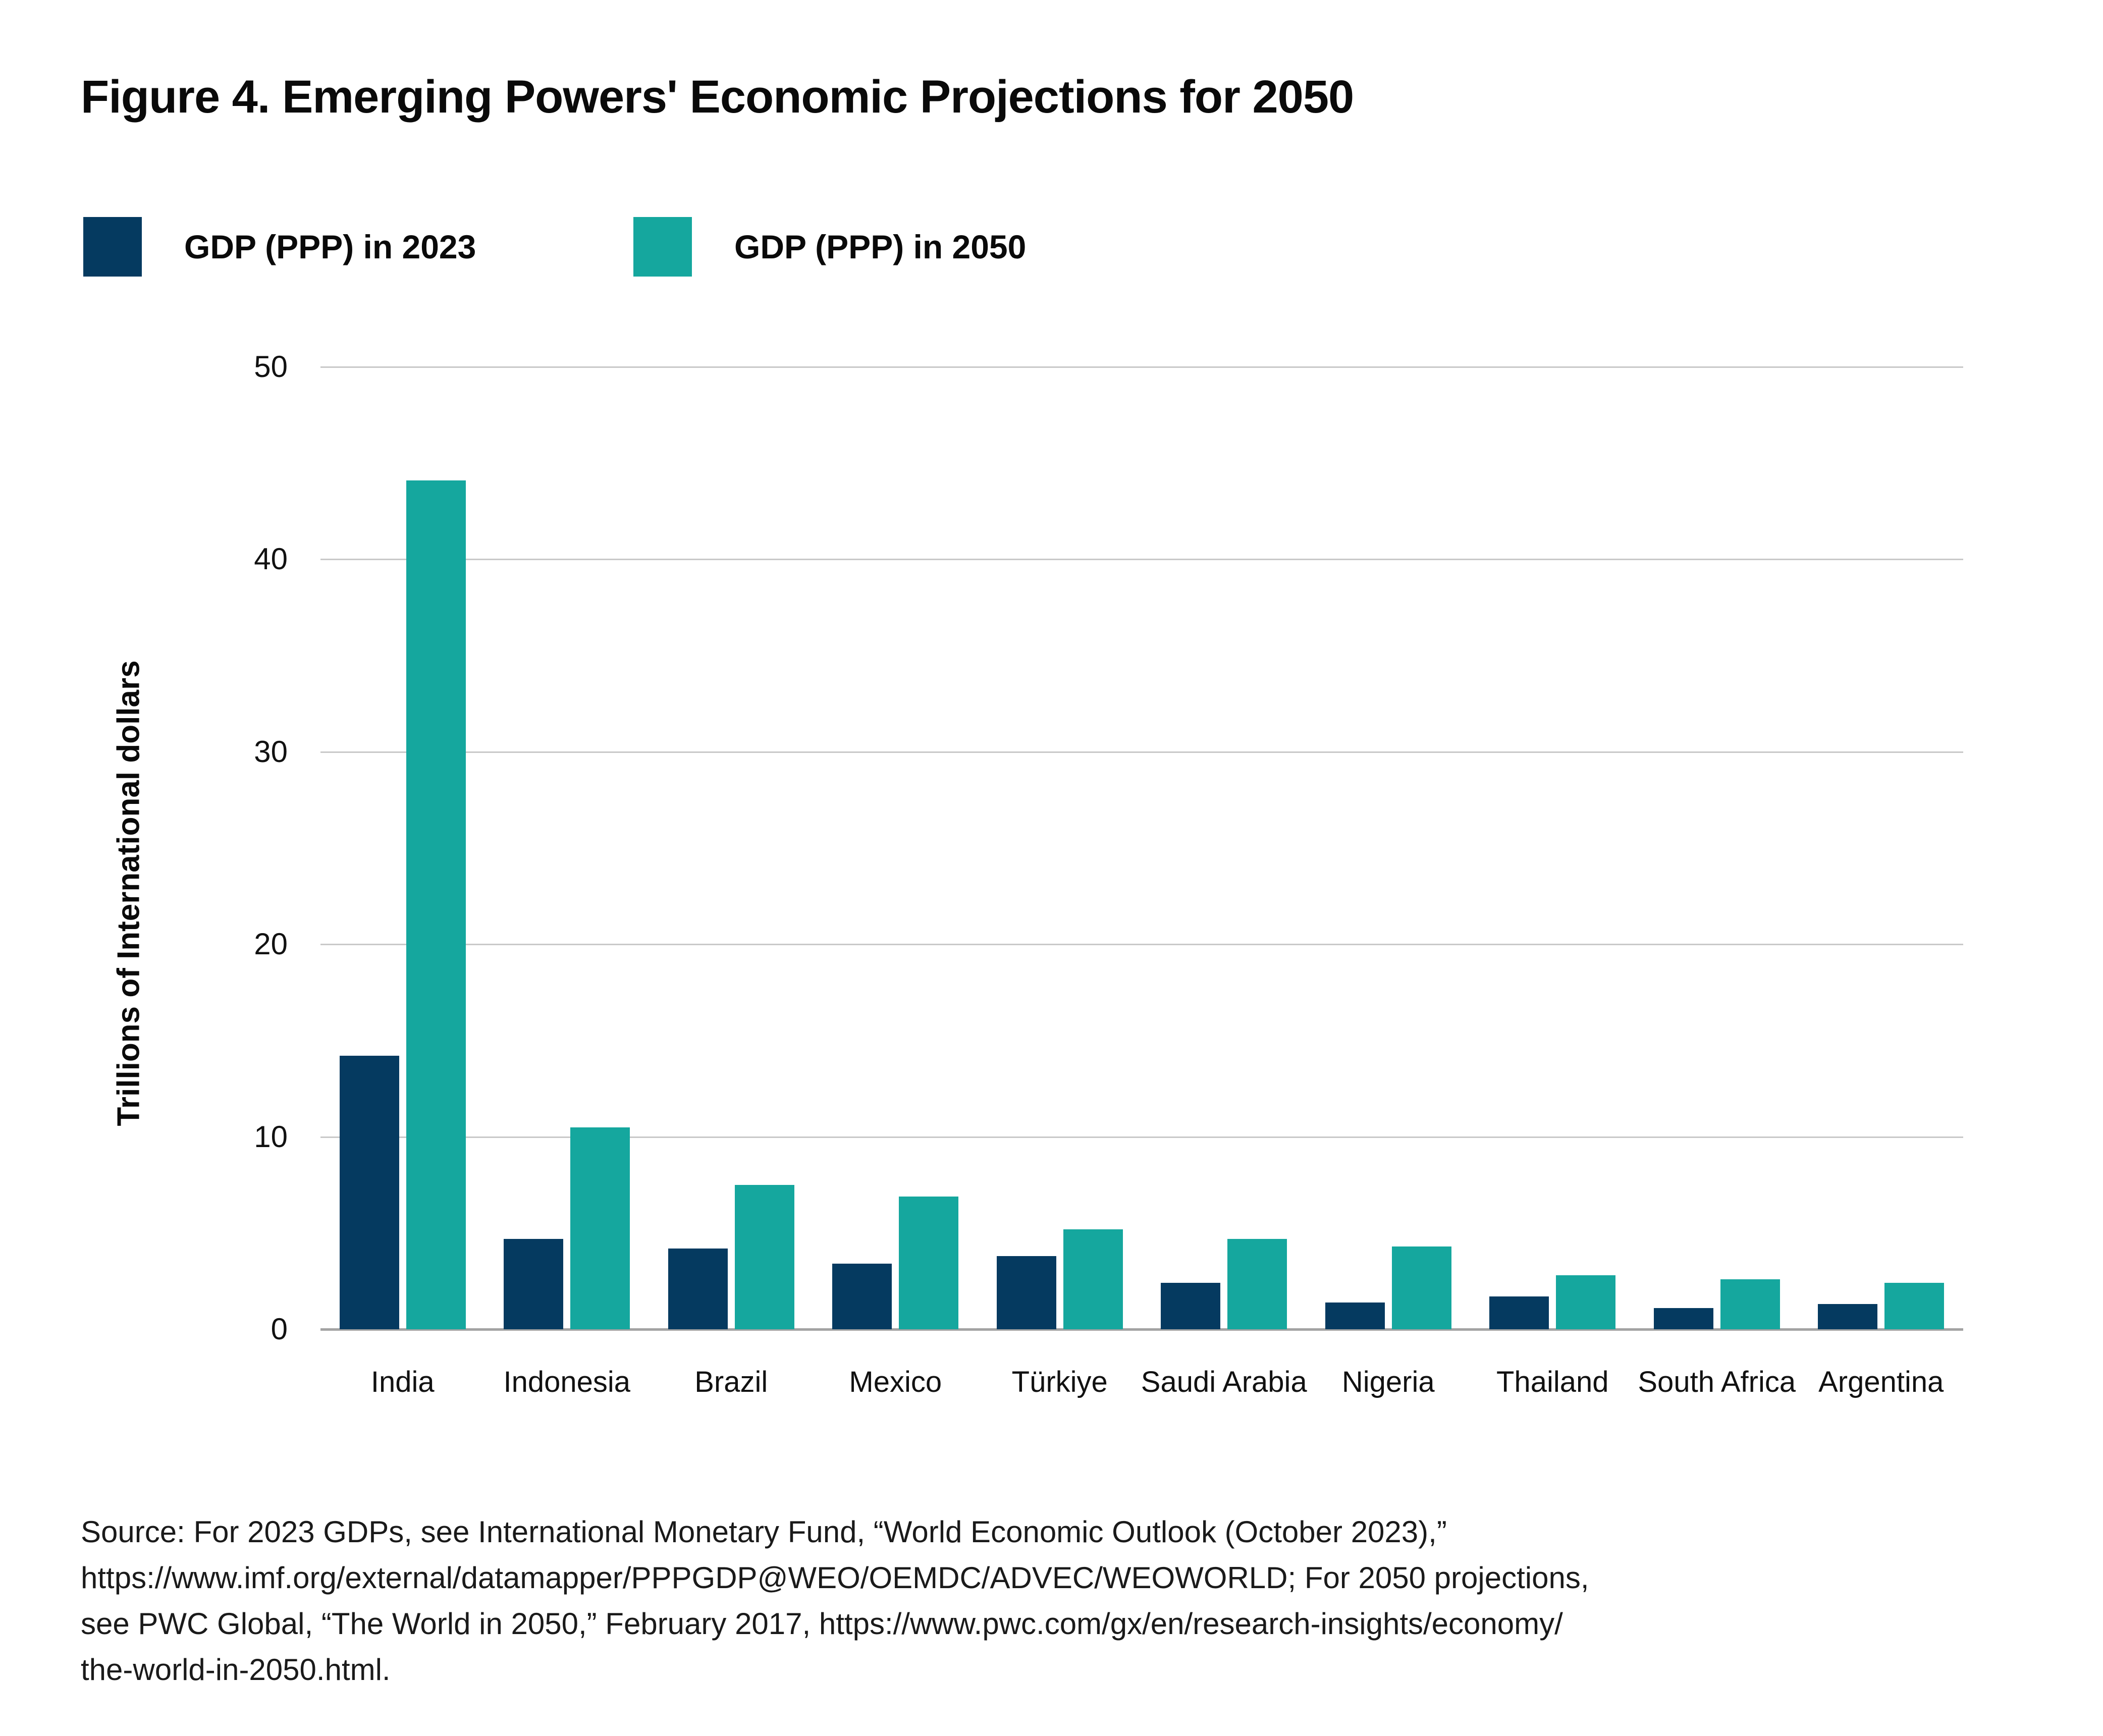 This screenshot has width=2103, height=1736. I want to click on bar-argentina-2023, so click(1848, 1316).